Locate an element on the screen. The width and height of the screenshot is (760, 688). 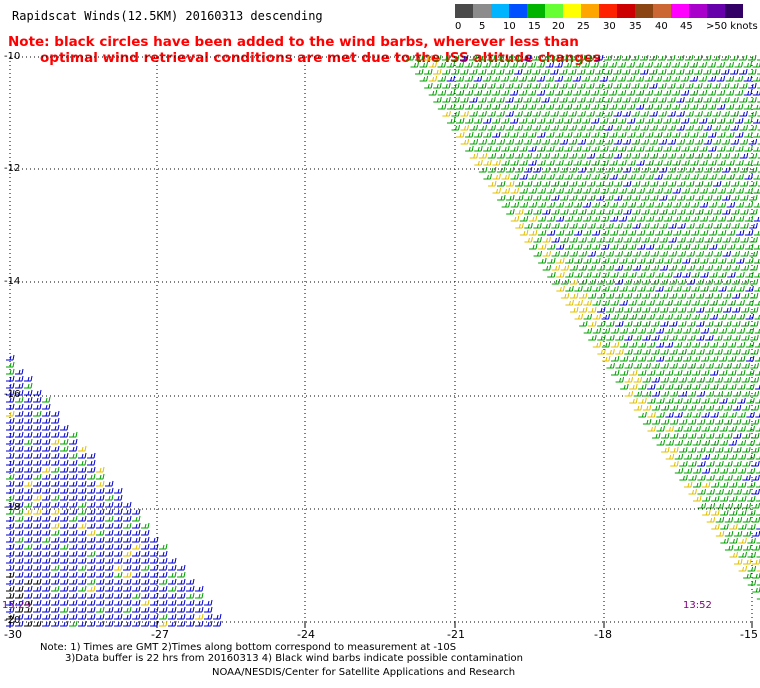
legend-label: 15 is located at coordinates (534, 26).